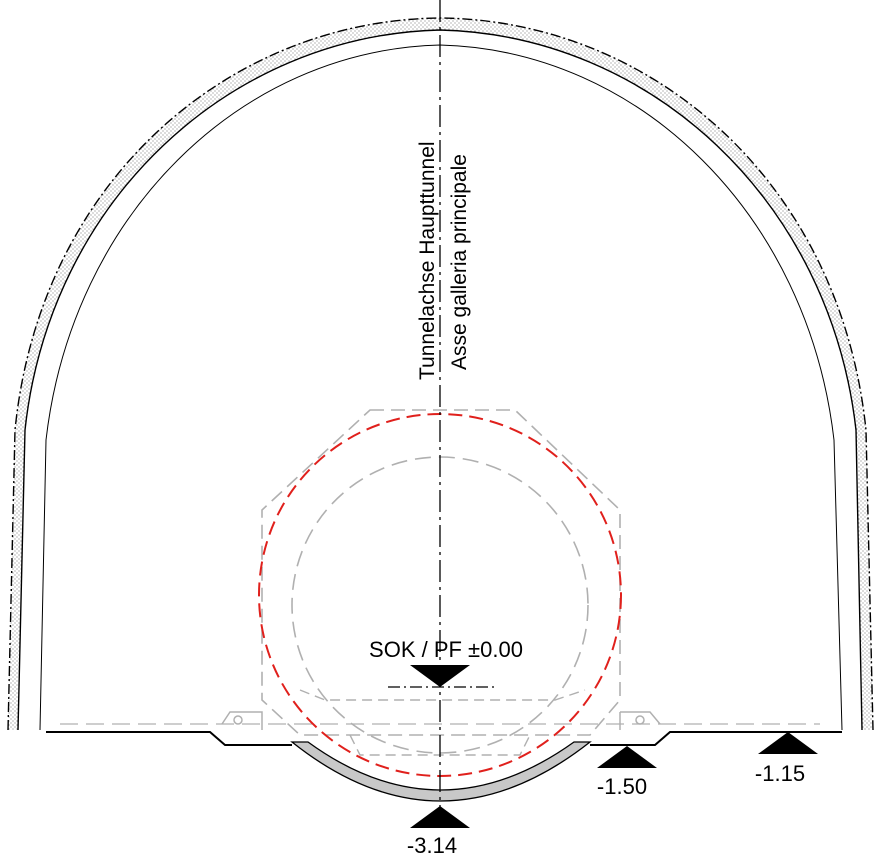  I want to click on right-cable-niche, so click(640, 720).